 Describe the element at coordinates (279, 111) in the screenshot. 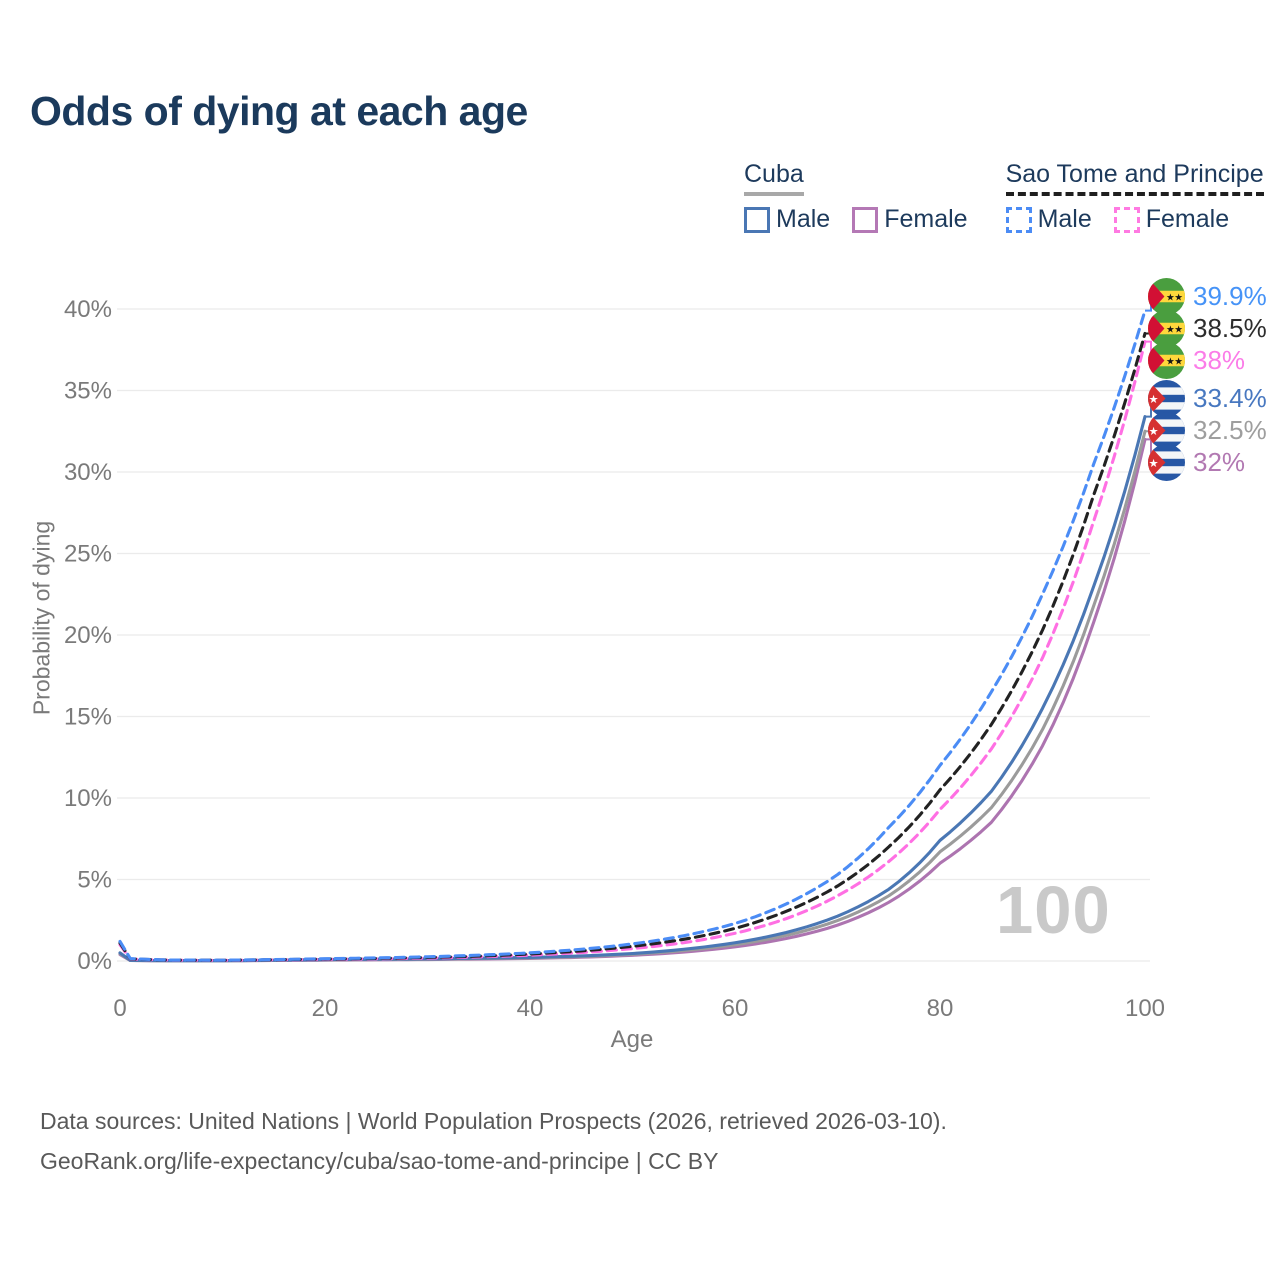

I see `page-title: Odds of dying at each age` at that location.